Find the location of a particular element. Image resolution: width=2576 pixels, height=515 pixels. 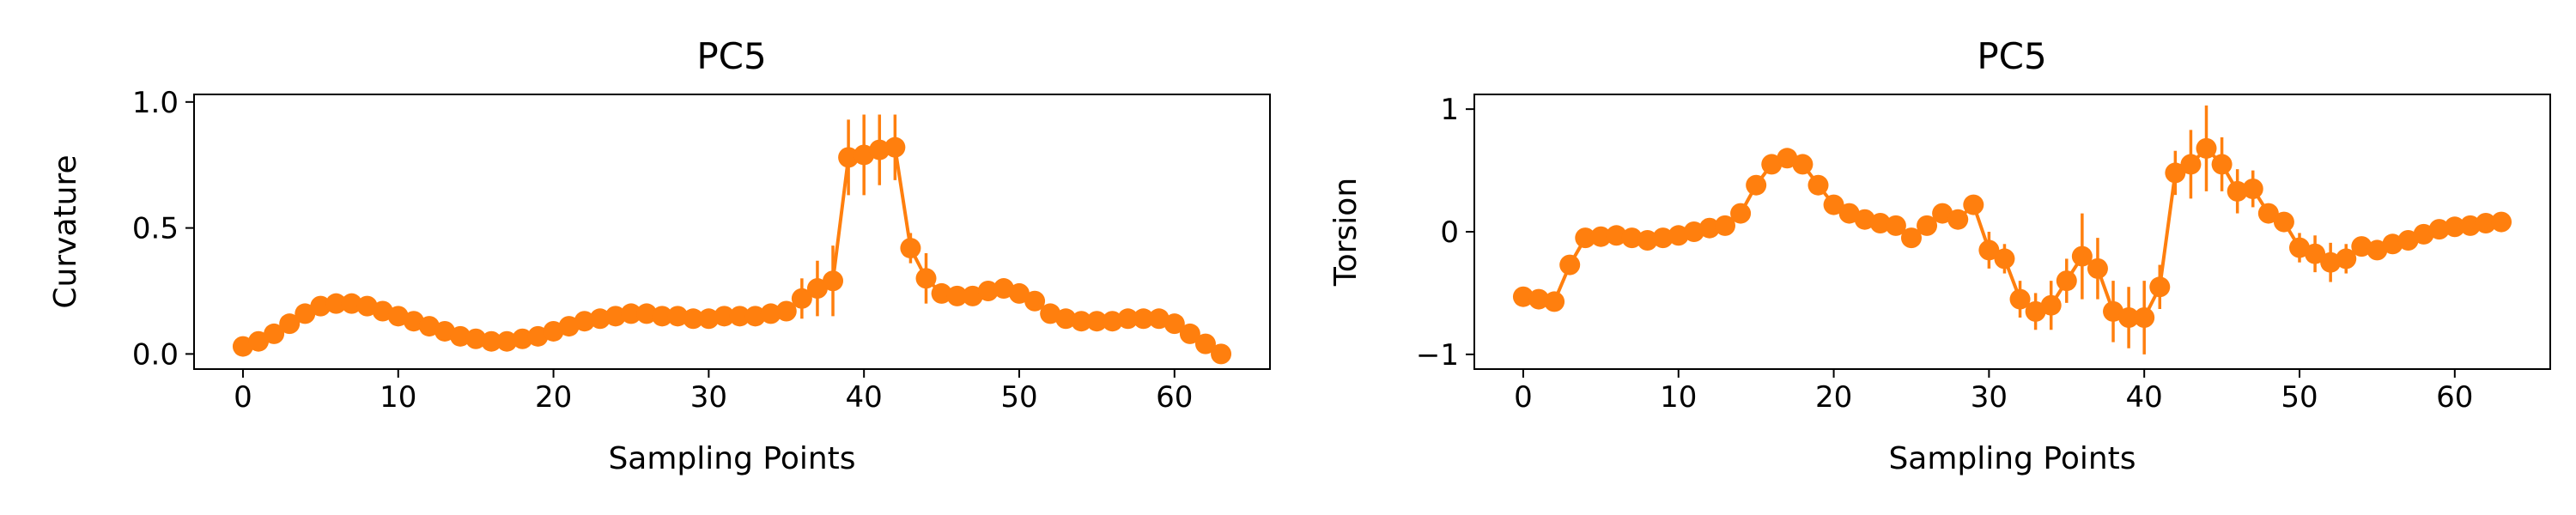

y-axis-label: Torsion is located at coordinates (1346, 232).